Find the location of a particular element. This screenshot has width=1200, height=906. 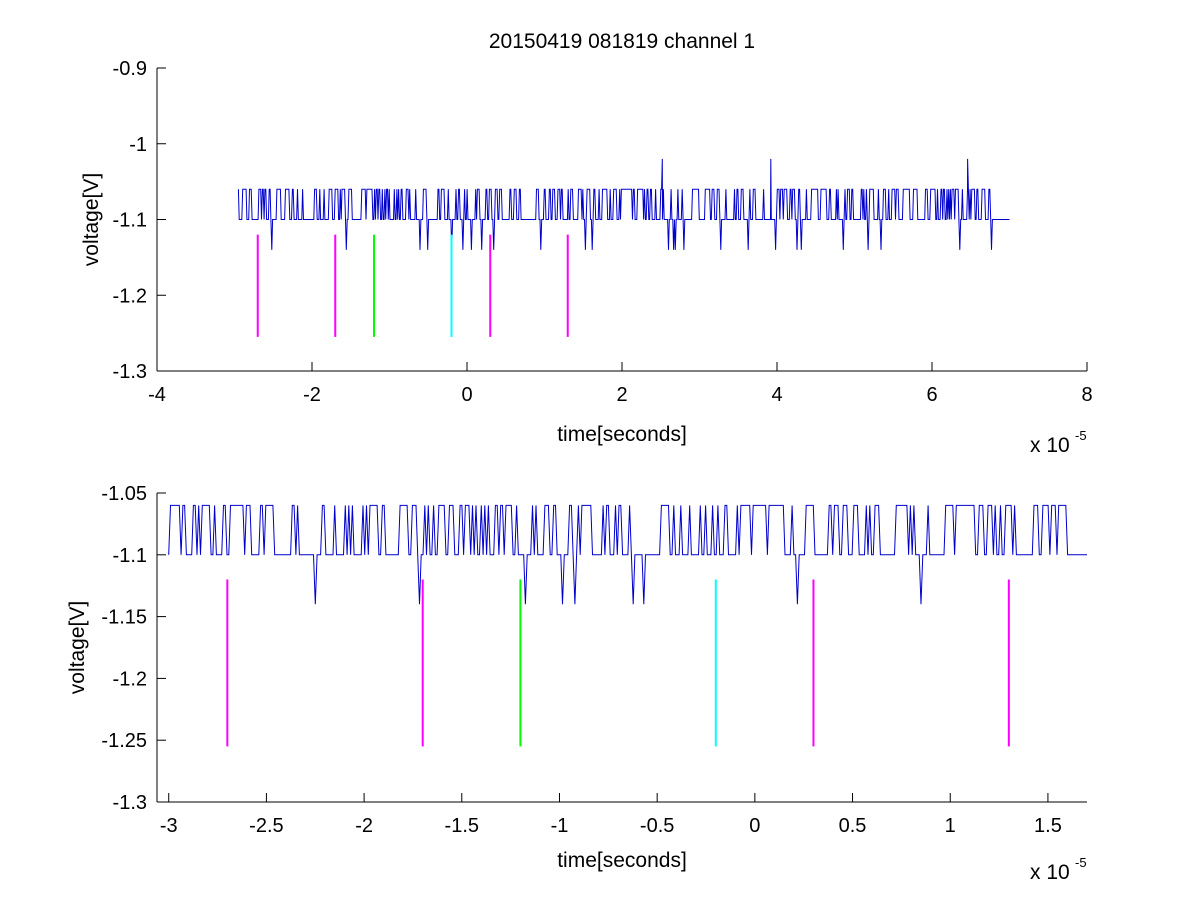

x-tick-label: -1 is located at coordinates (560, 826).